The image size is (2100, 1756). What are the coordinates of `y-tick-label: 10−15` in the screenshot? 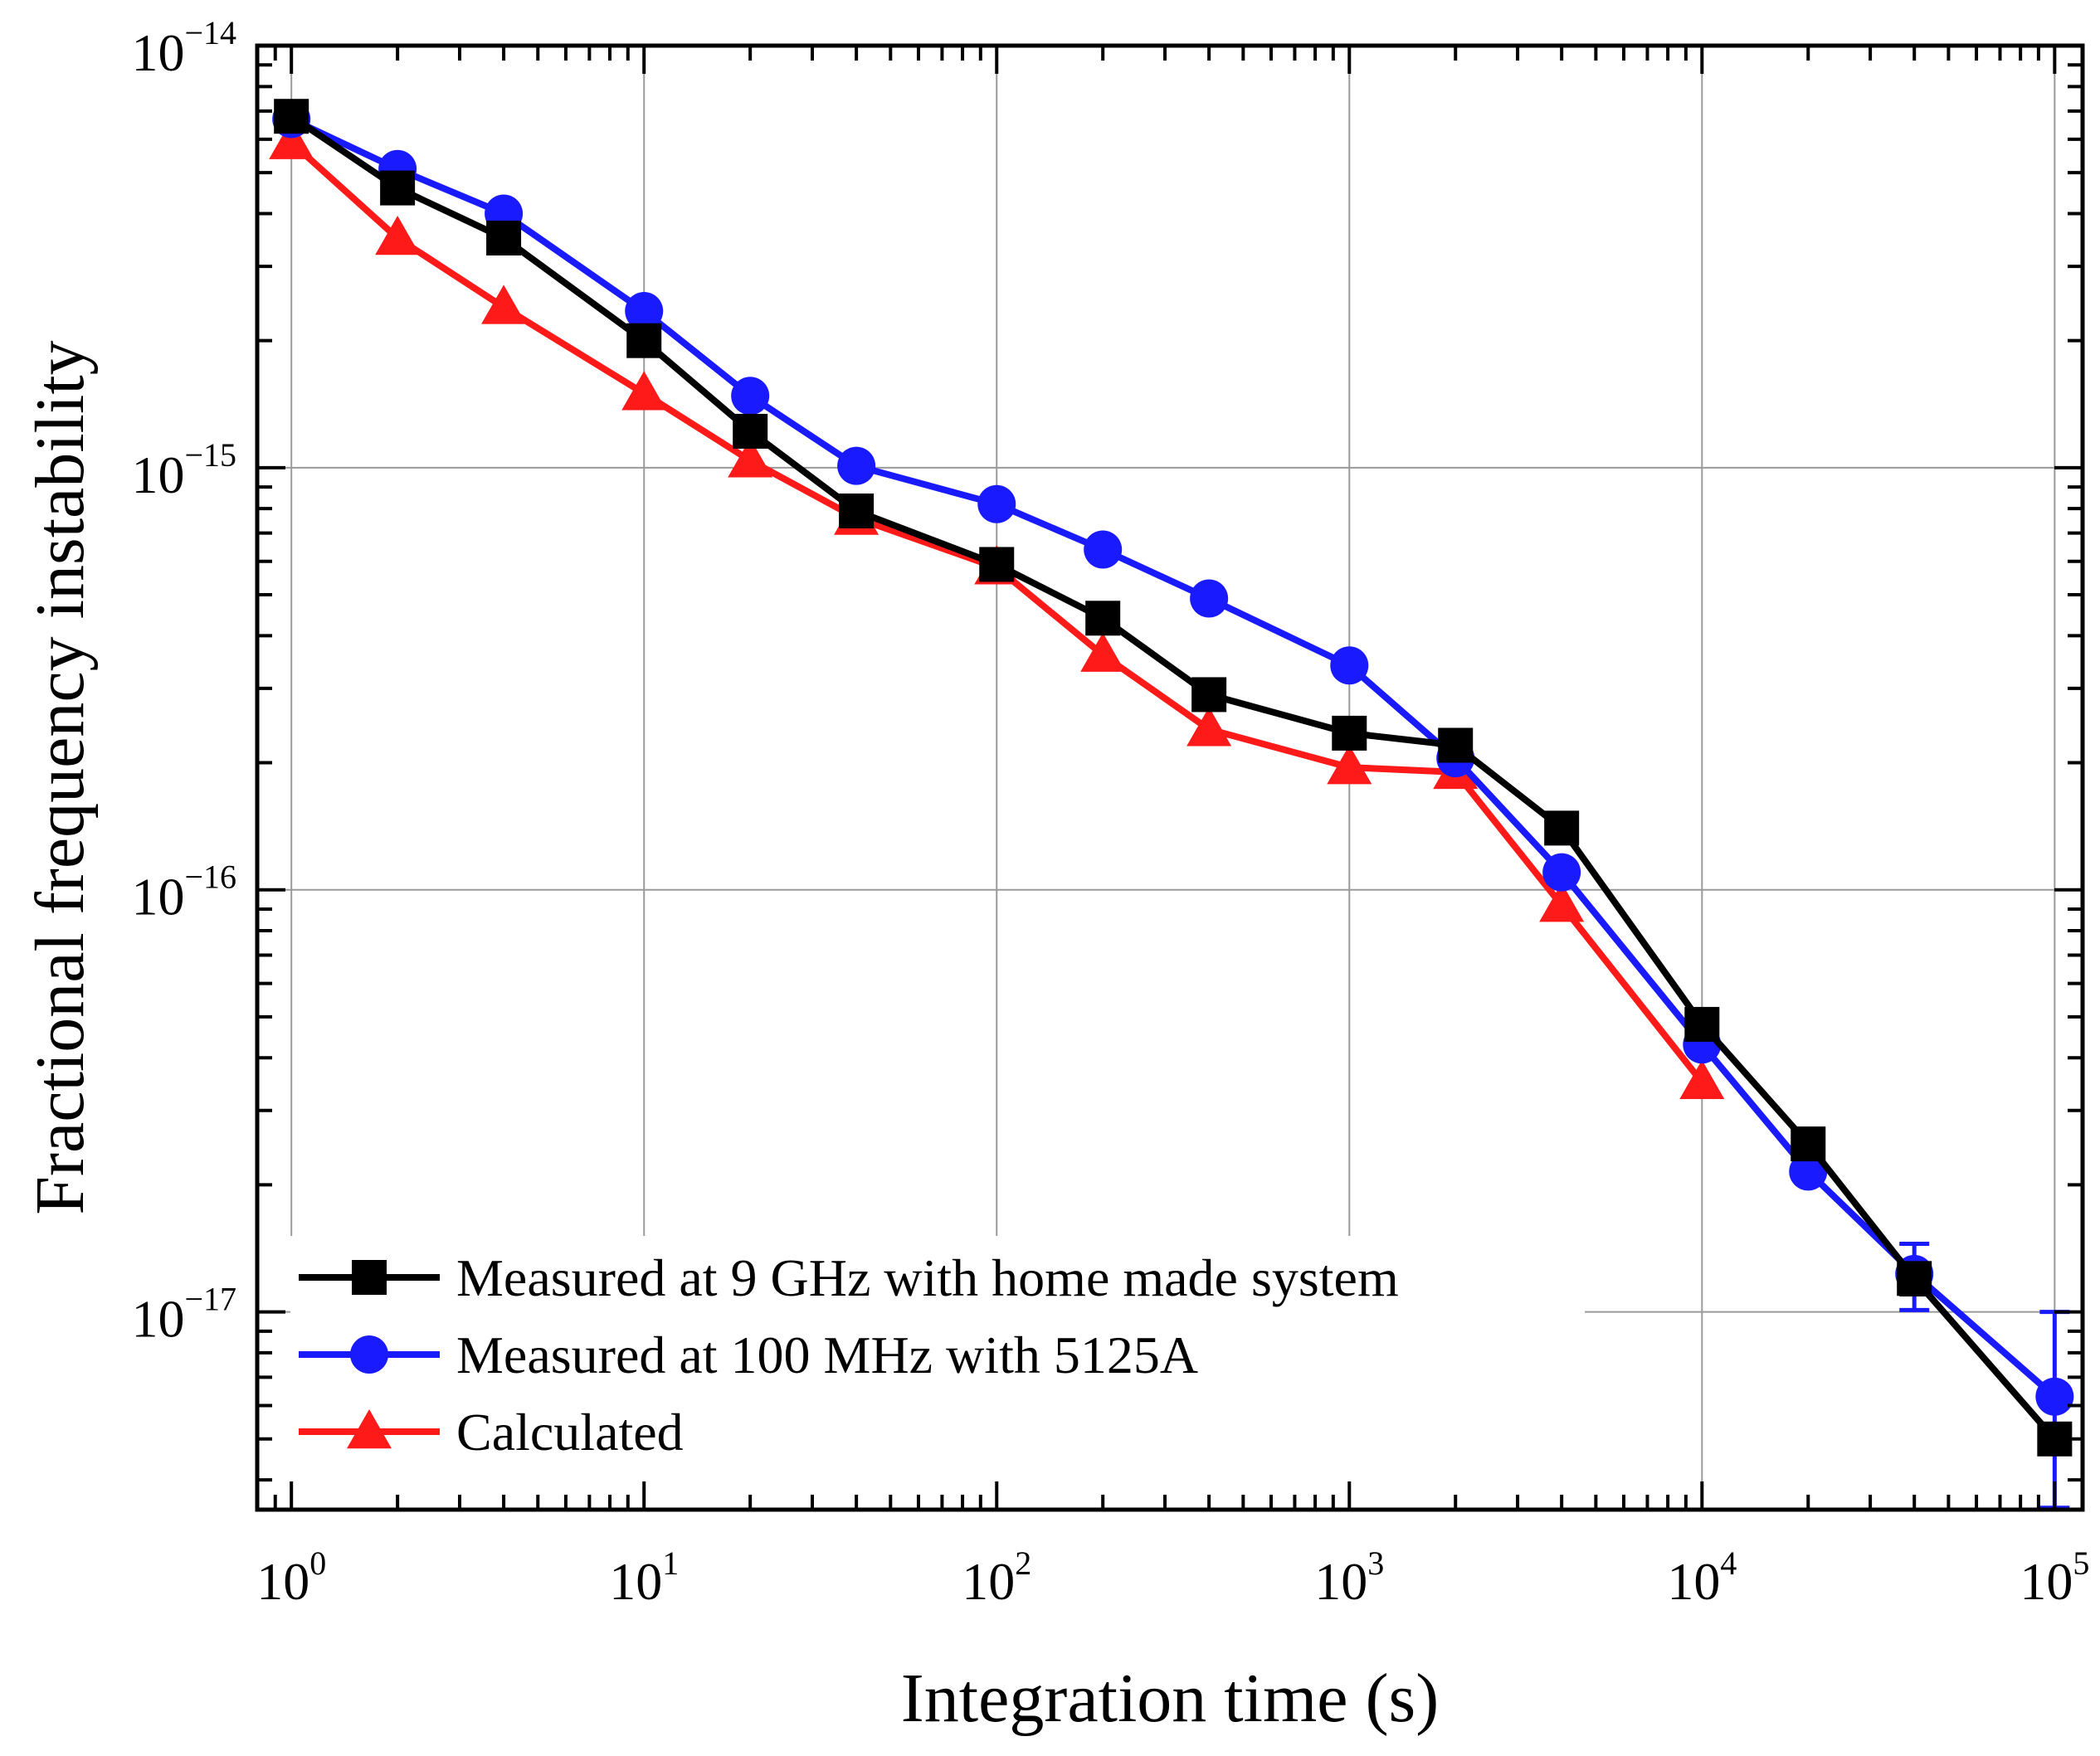 It's located at (183, 470).